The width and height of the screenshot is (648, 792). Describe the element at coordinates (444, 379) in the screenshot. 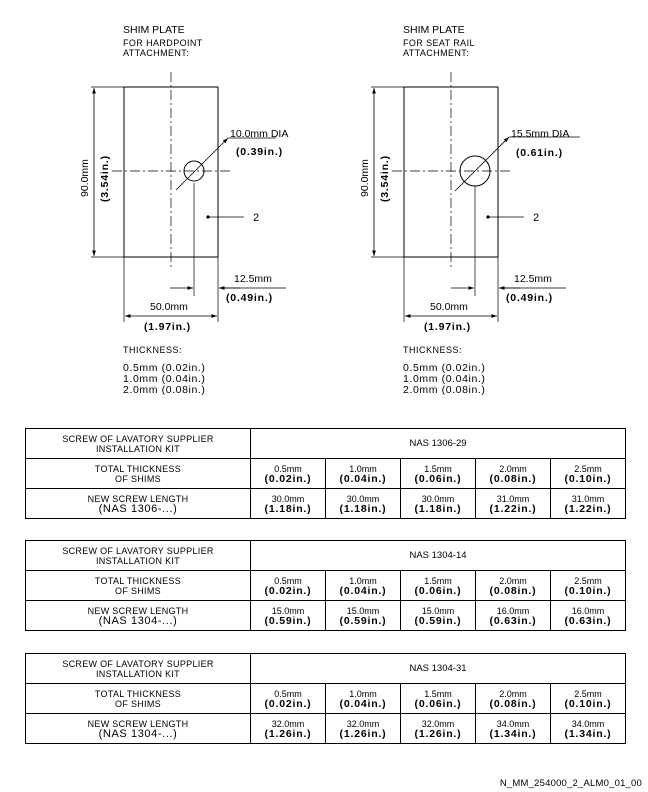

I see `plate2-thickness-item: 1.0mm (0.04in.)` at that location.